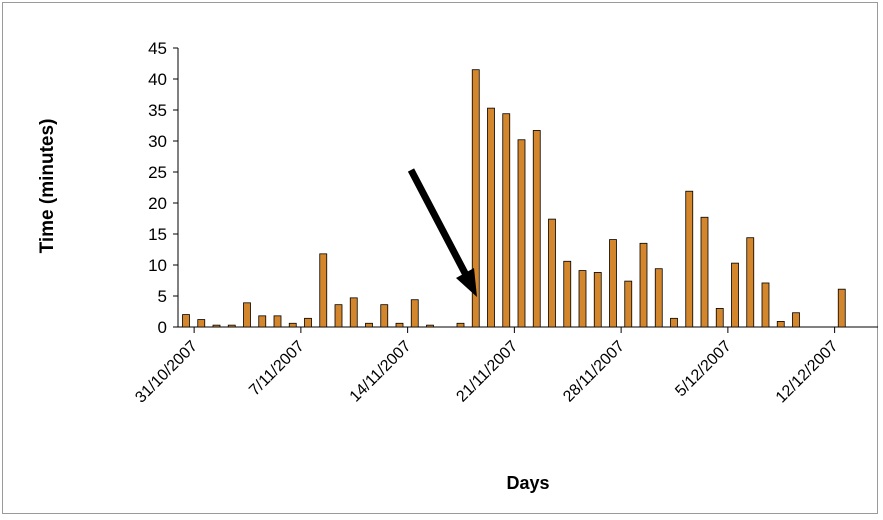 The width and height of the screenshot is (883, 520). What do you see at coordinates (430, 326) in the screenshot?
I see `bar: 15/11/2007: 0.3` at bounding box center [430, 326].